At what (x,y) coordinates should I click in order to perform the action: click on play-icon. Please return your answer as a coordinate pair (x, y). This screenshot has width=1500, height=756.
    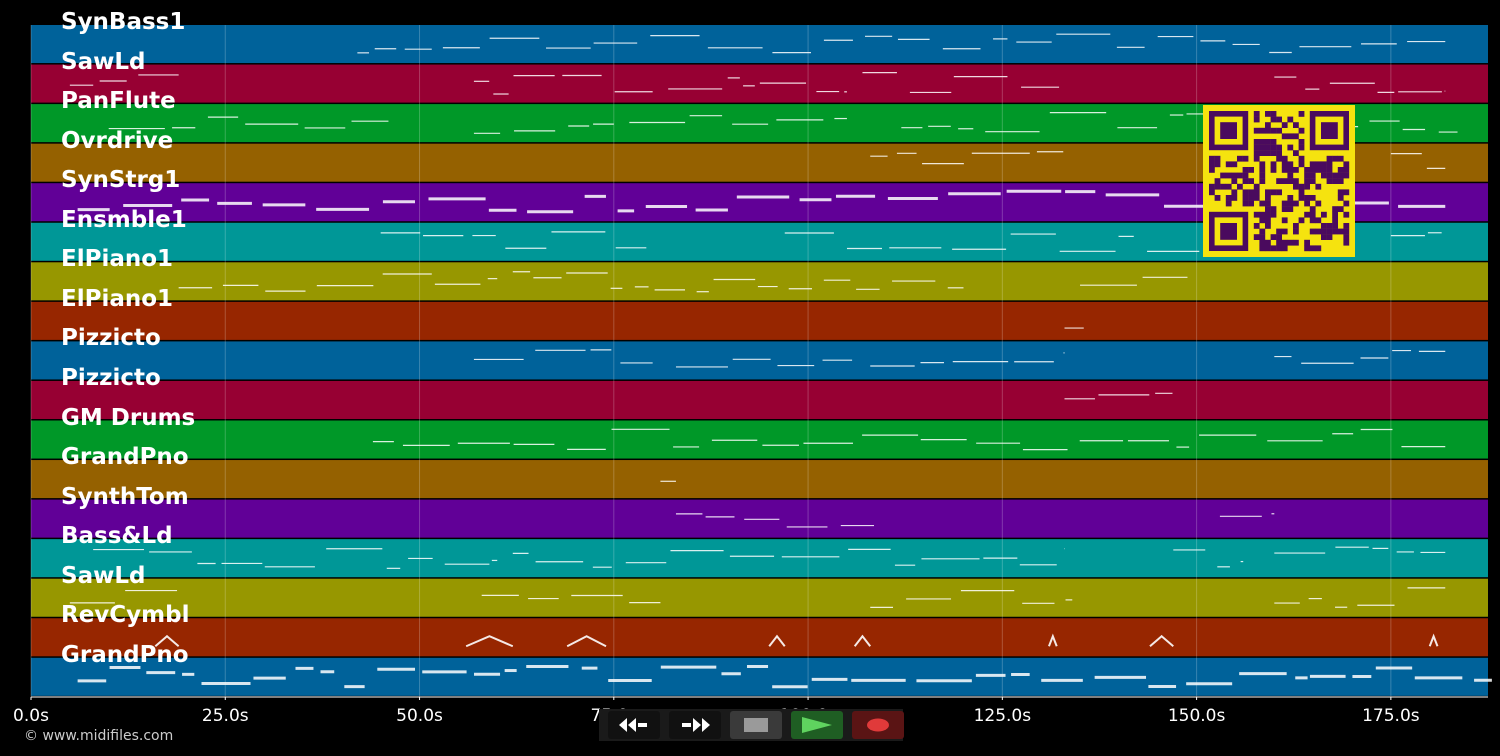
    Looking at the image, I should click on (817, 725).